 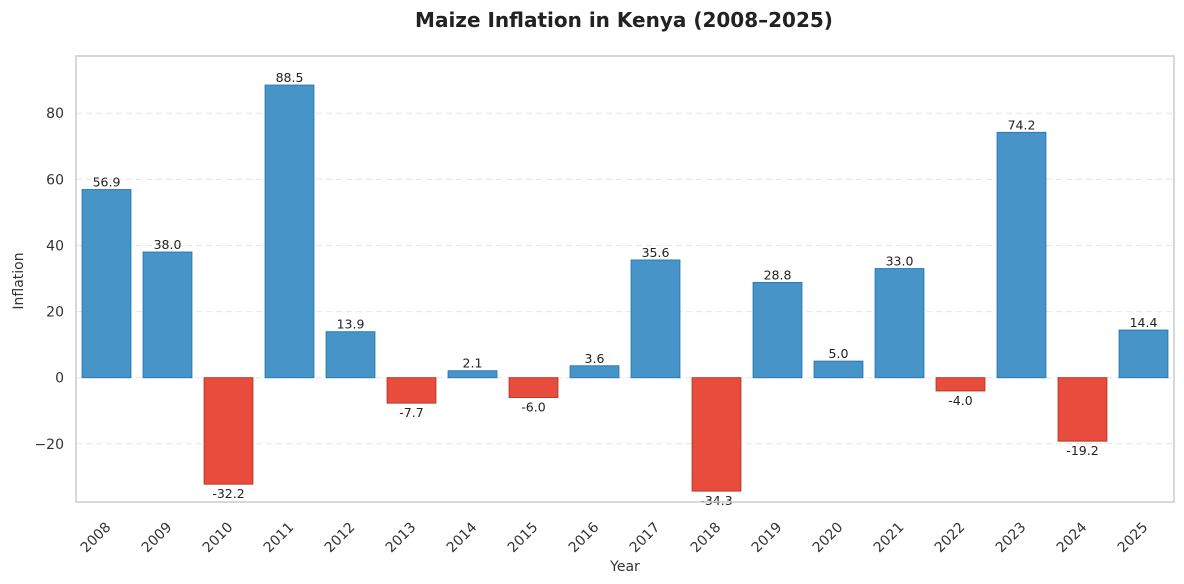 What do you see at coordinates (889, 538) in the screenshot?
I see `x-tick-label: 2021` at bounding box center [889, 538].